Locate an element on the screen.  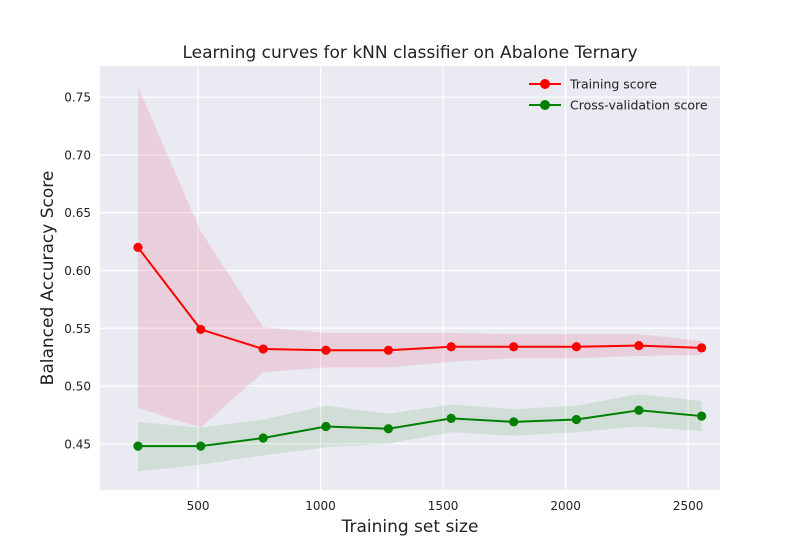
x-tick-label: 1500 is located at coordinates (443, 506).